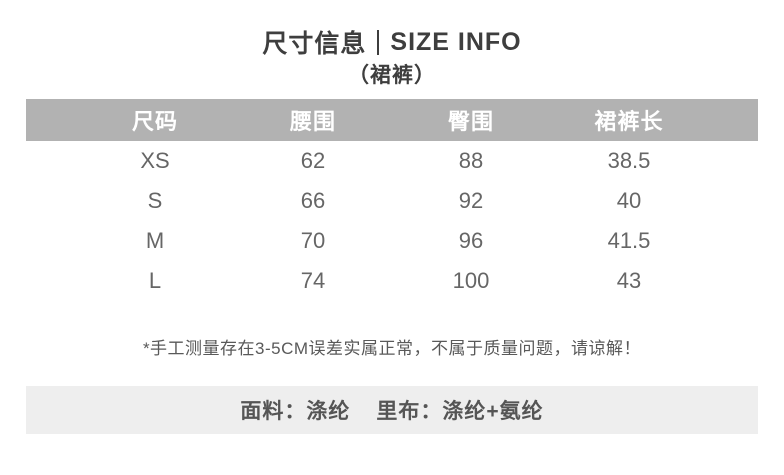 This screenshot has height=475, width=784. I want to click on column-header-length: 裙裤长, so click(629, 121).